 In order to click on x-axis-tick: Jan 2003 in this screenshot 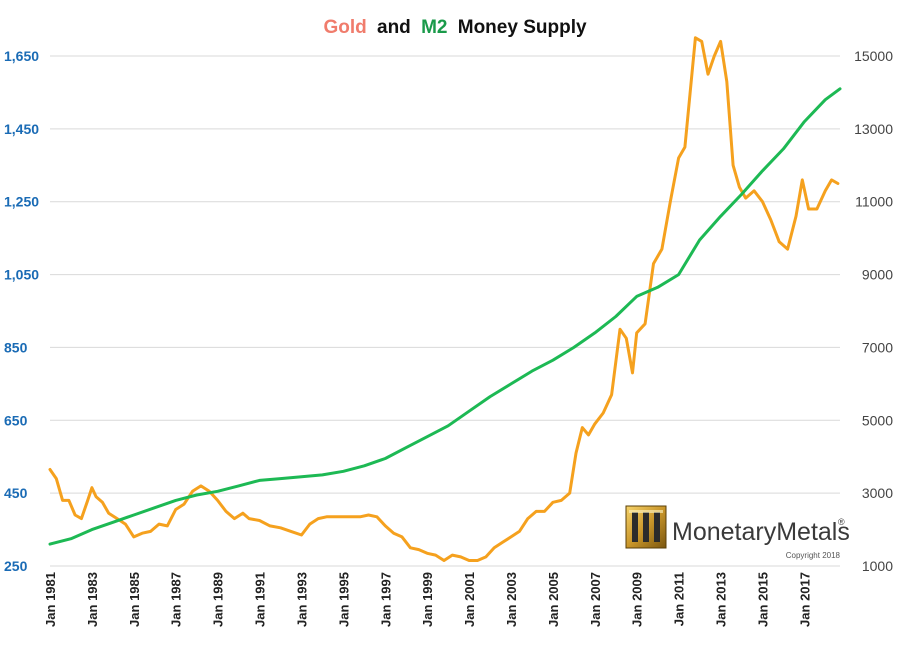, I will do `click(511, 599)`.